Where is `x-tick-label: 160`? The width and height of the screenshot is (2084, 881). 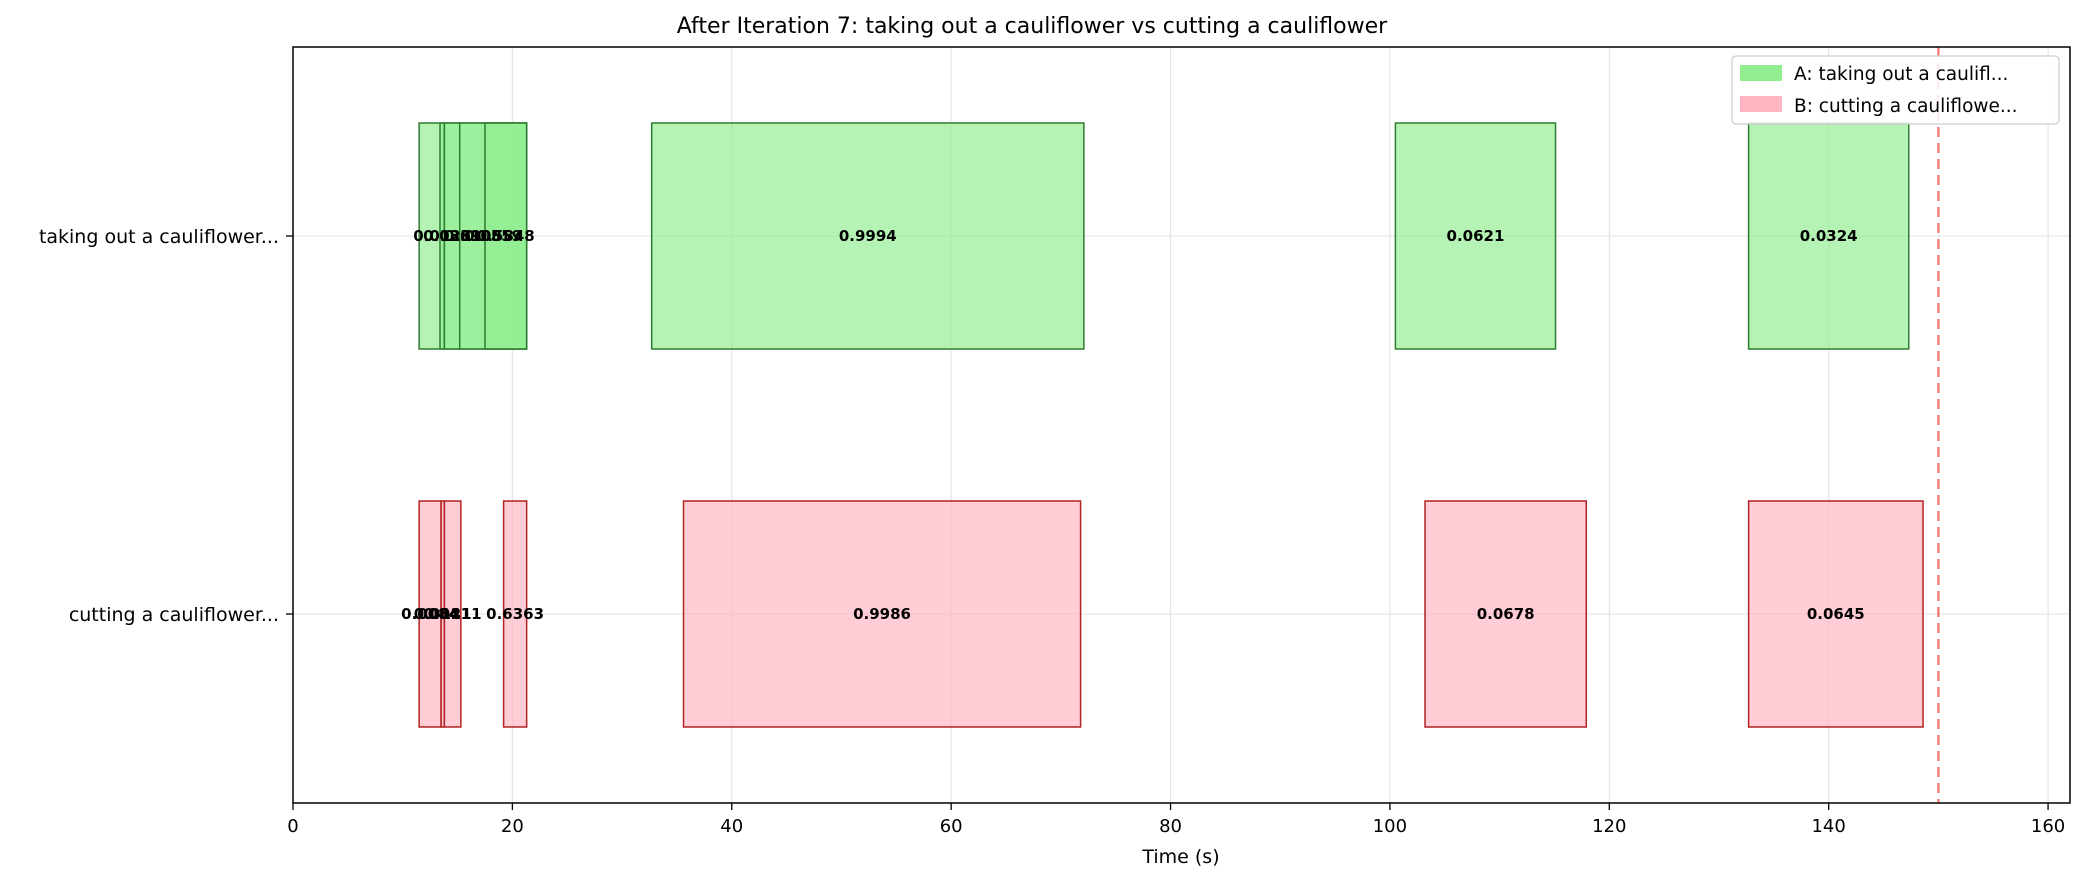 x-tick-label: 160 is located at coordinates (2048, 826).